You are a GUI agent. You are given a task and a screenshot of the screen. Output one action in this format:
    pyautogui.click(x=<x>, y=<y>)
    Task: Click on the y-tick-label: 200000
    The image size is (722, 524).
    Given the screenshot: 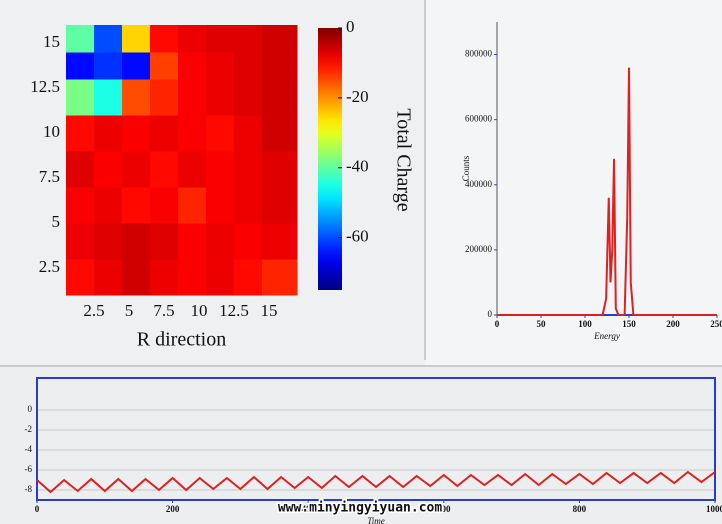 What is the action you would take?
    pyautogui.click(x=479, y=249)
    